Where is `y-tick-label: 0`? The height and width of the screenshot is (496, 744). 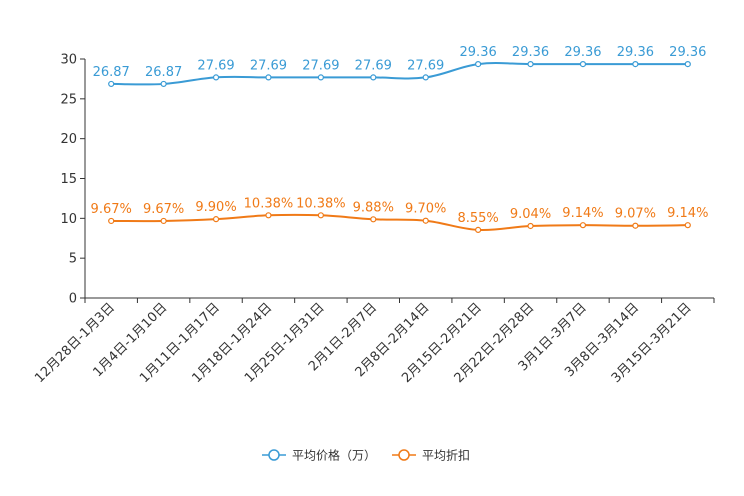
y-tick-label: 0 is located at coordinates (73, 299).